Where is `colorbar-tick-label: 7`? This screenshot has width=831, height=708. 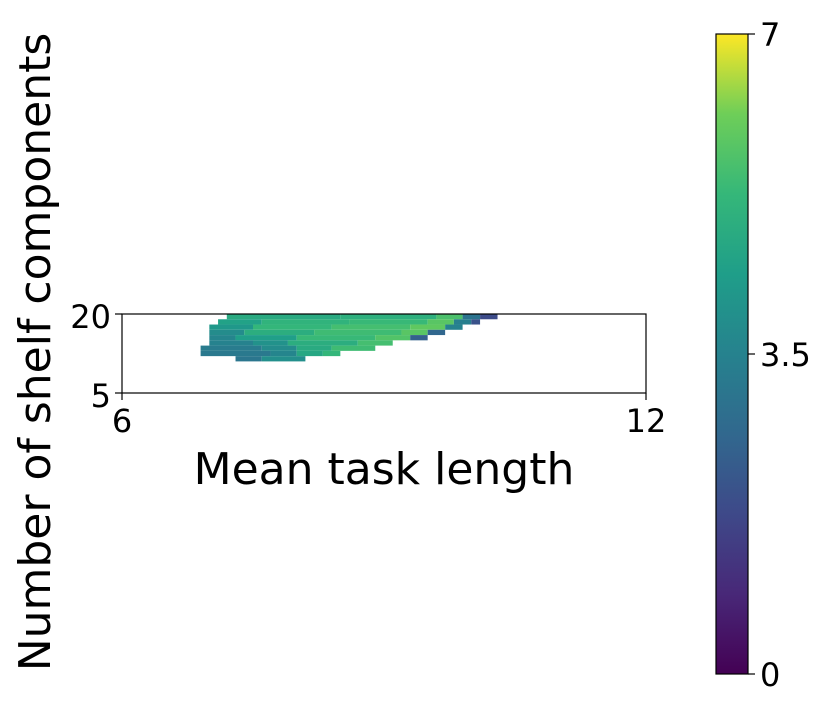 colorbar-tick-label: 7 is located at coordinates (770, 35).